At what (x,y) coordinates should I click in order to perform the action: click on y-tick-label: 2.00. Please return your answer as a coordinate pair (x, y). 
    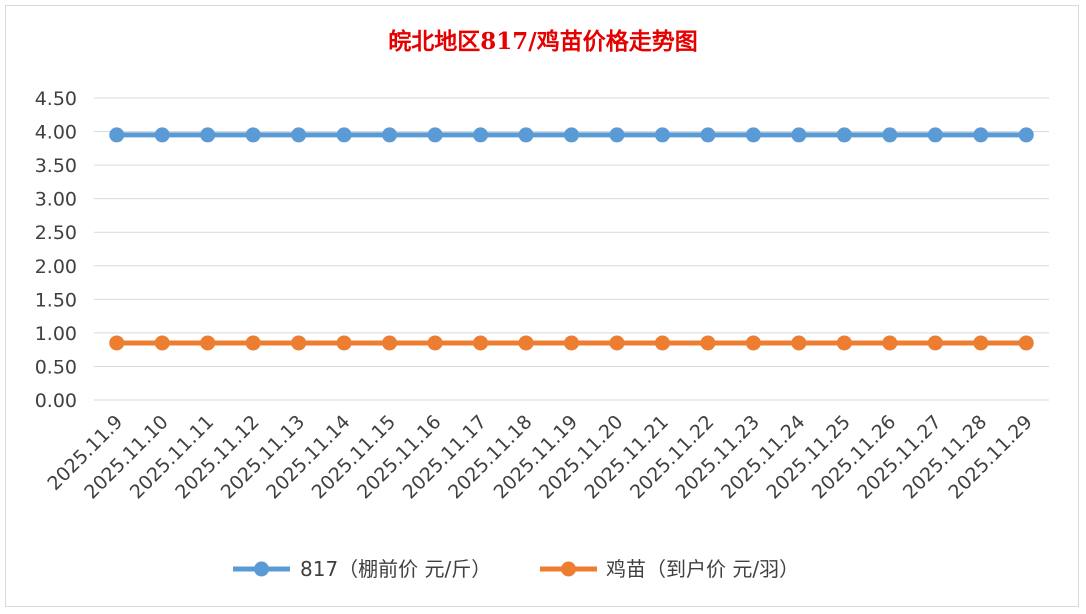
    Looking at the image, I should click on (56, 267).